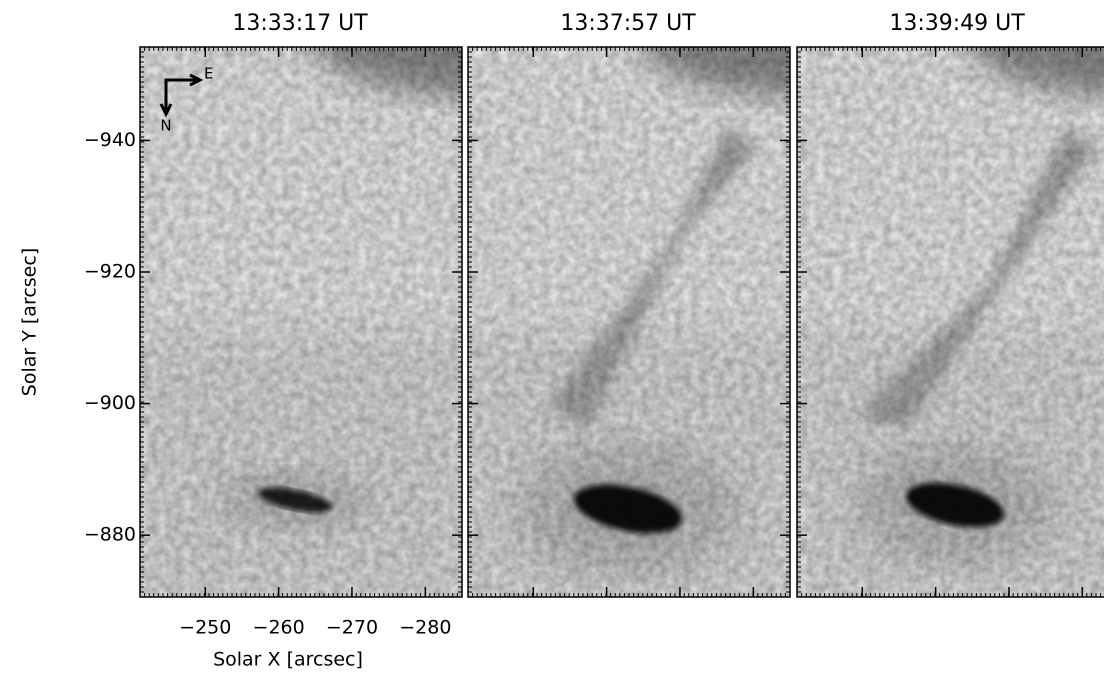  I want to click on panel-title: 13:37:57 UT, so click(628, 23).